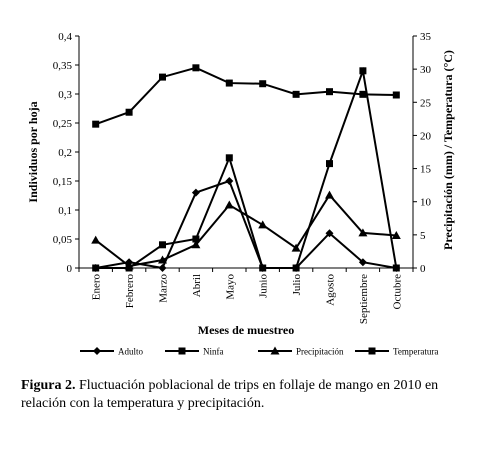 The width and height of the screenshot is (500, 450). What do you see at coordinates (48, 385) in the screenshot?
I see `caption-label: Figura 2.` at bounding box center [48, 385].